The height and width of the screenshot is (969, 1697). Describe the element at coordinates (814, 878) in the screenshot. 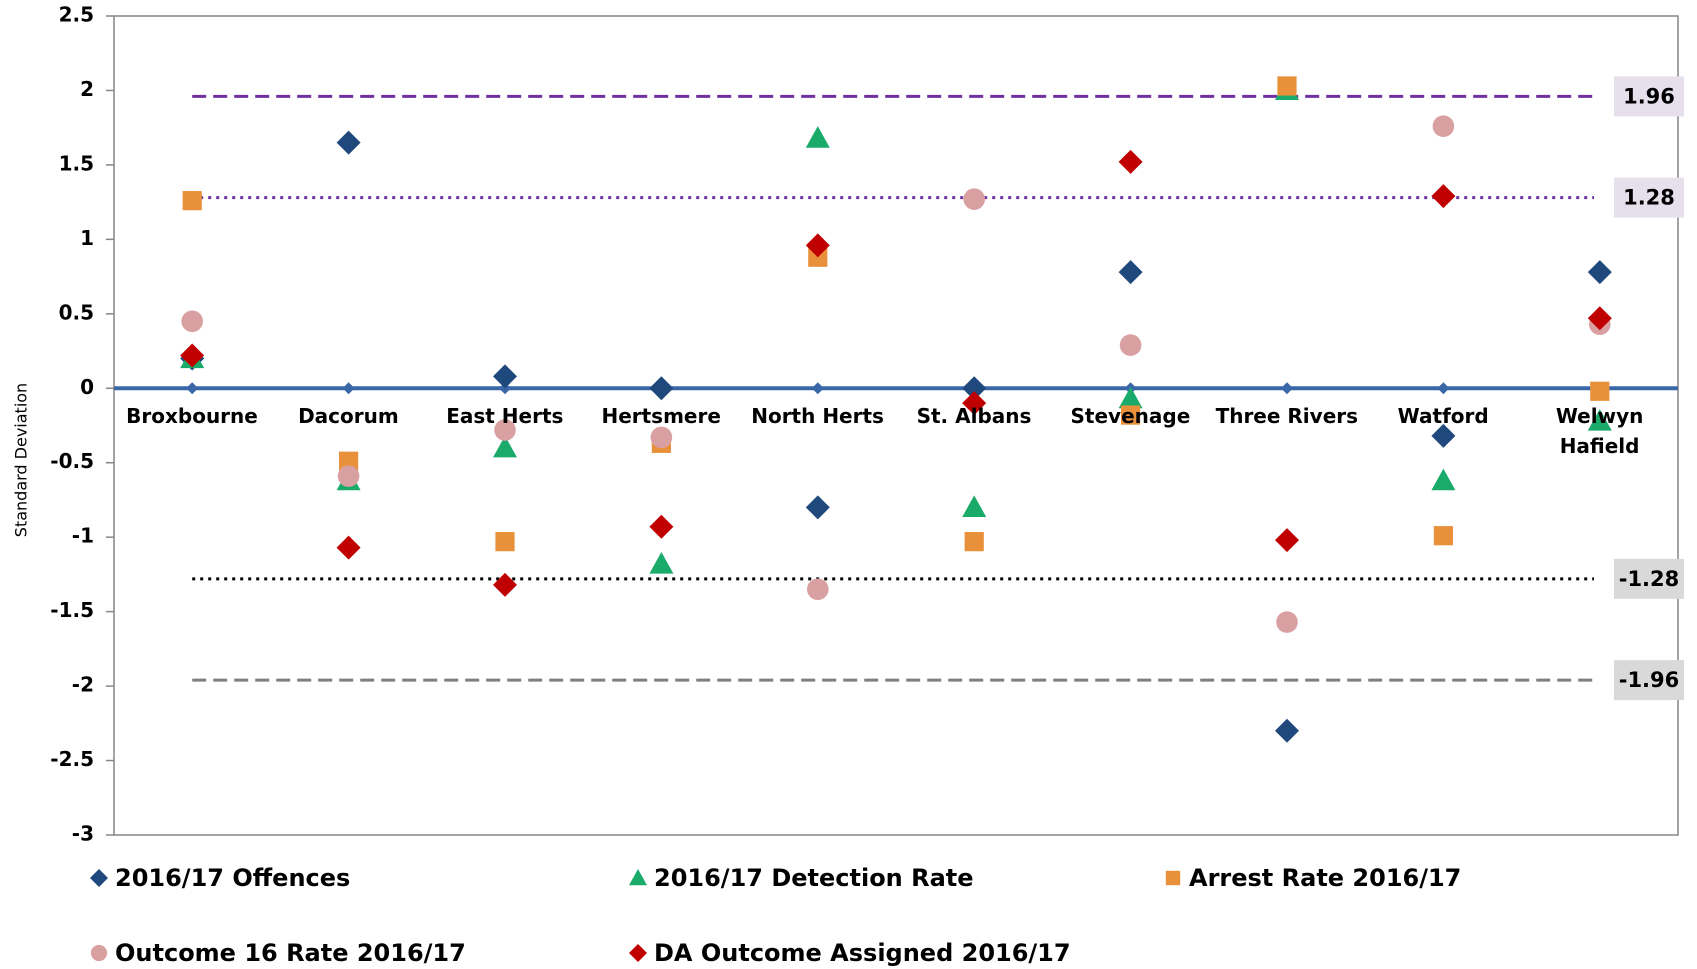

I see `legend-label: 2016/17 Detection Rate` at that location.